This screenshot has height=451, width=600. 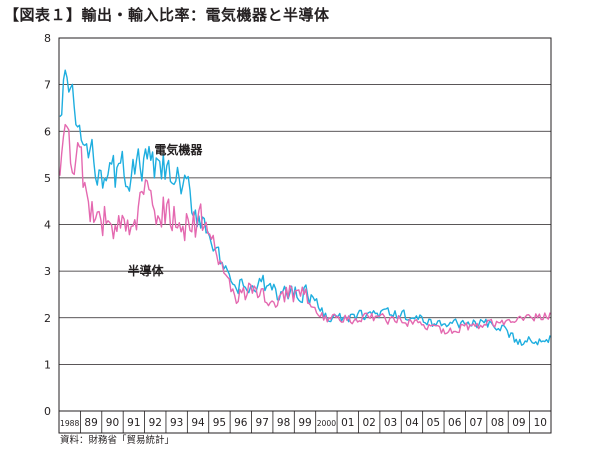 What do you see at coordinates (198, 423) in the screenshot?
I see `x-tick-label: 94` at bounding box center [198, 423].